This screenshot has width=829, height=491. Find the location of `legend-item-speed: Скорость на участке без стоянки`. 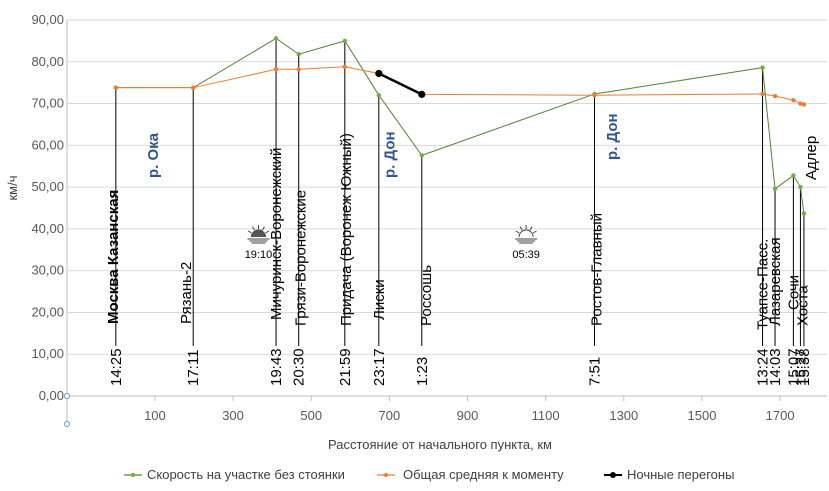

legend-item-speed: Скорость на участке без стоянки is located at coordinates (234, 474).